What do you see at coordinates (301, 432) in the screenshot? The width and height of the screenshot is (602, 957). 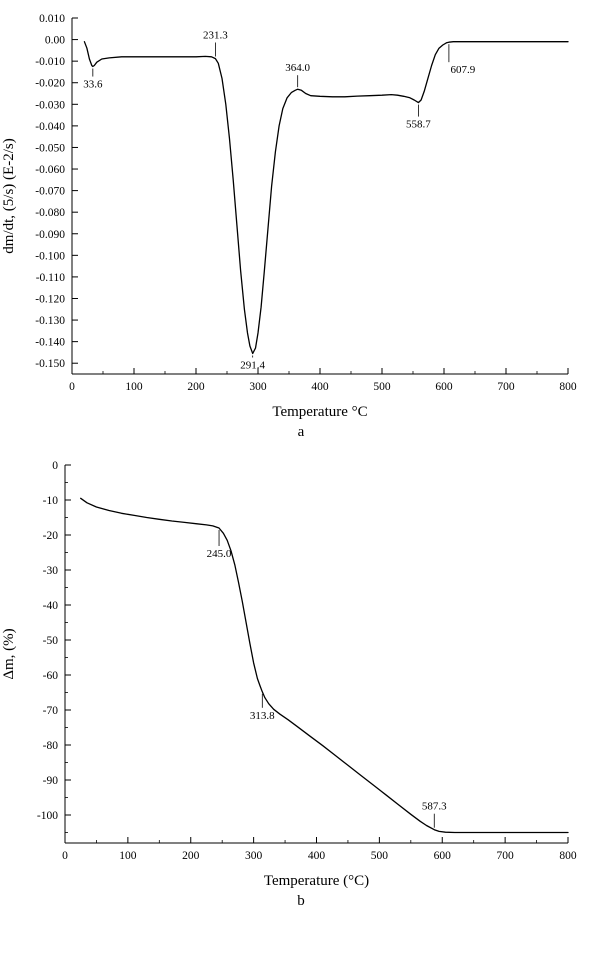 I see `subfigure-label-a: a` at bounding box center [301, 432].